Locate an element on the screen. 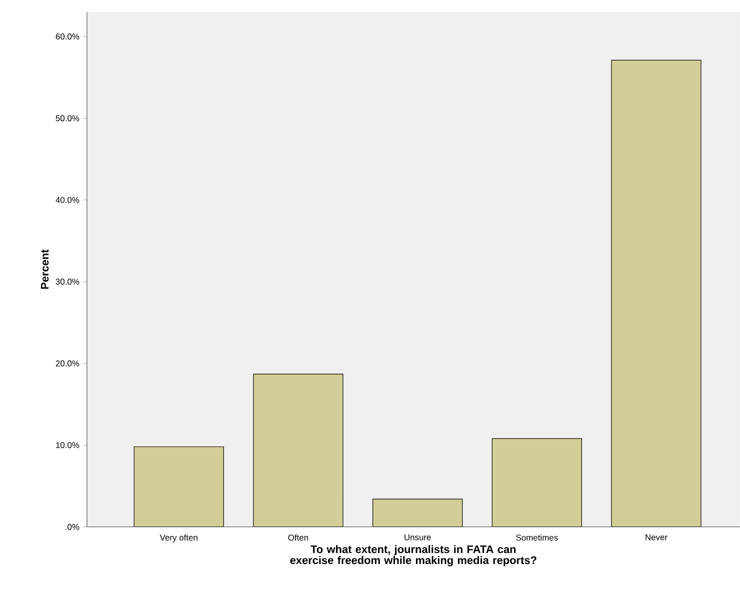  y-tick-label: 50.0% is located at coordinates (68, 118).